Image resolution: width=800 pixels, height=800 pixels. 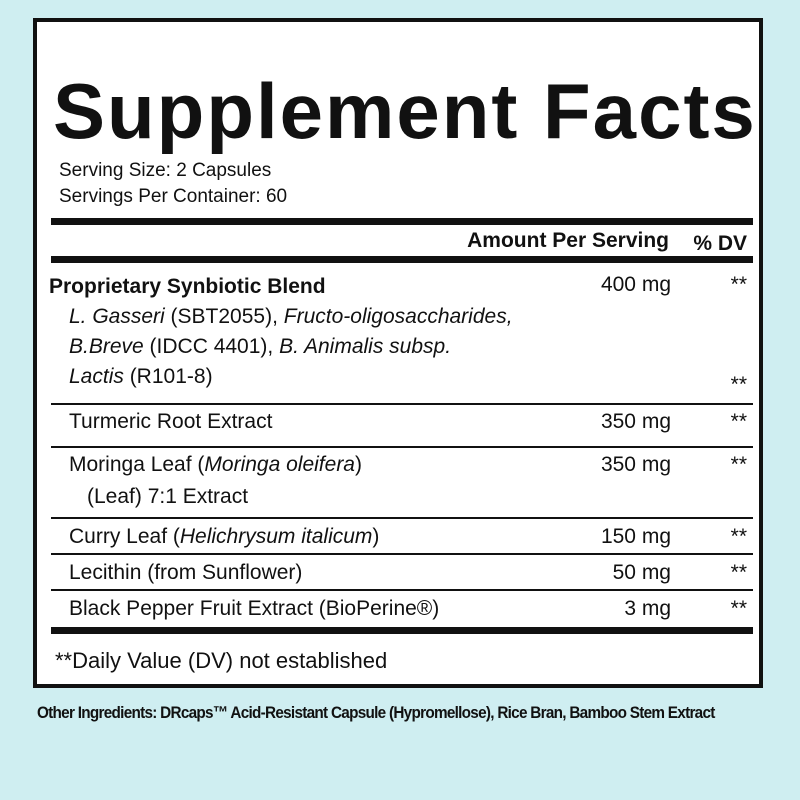 I want to click on ingredient: L. Gasseri, so click(x=117, y=316).